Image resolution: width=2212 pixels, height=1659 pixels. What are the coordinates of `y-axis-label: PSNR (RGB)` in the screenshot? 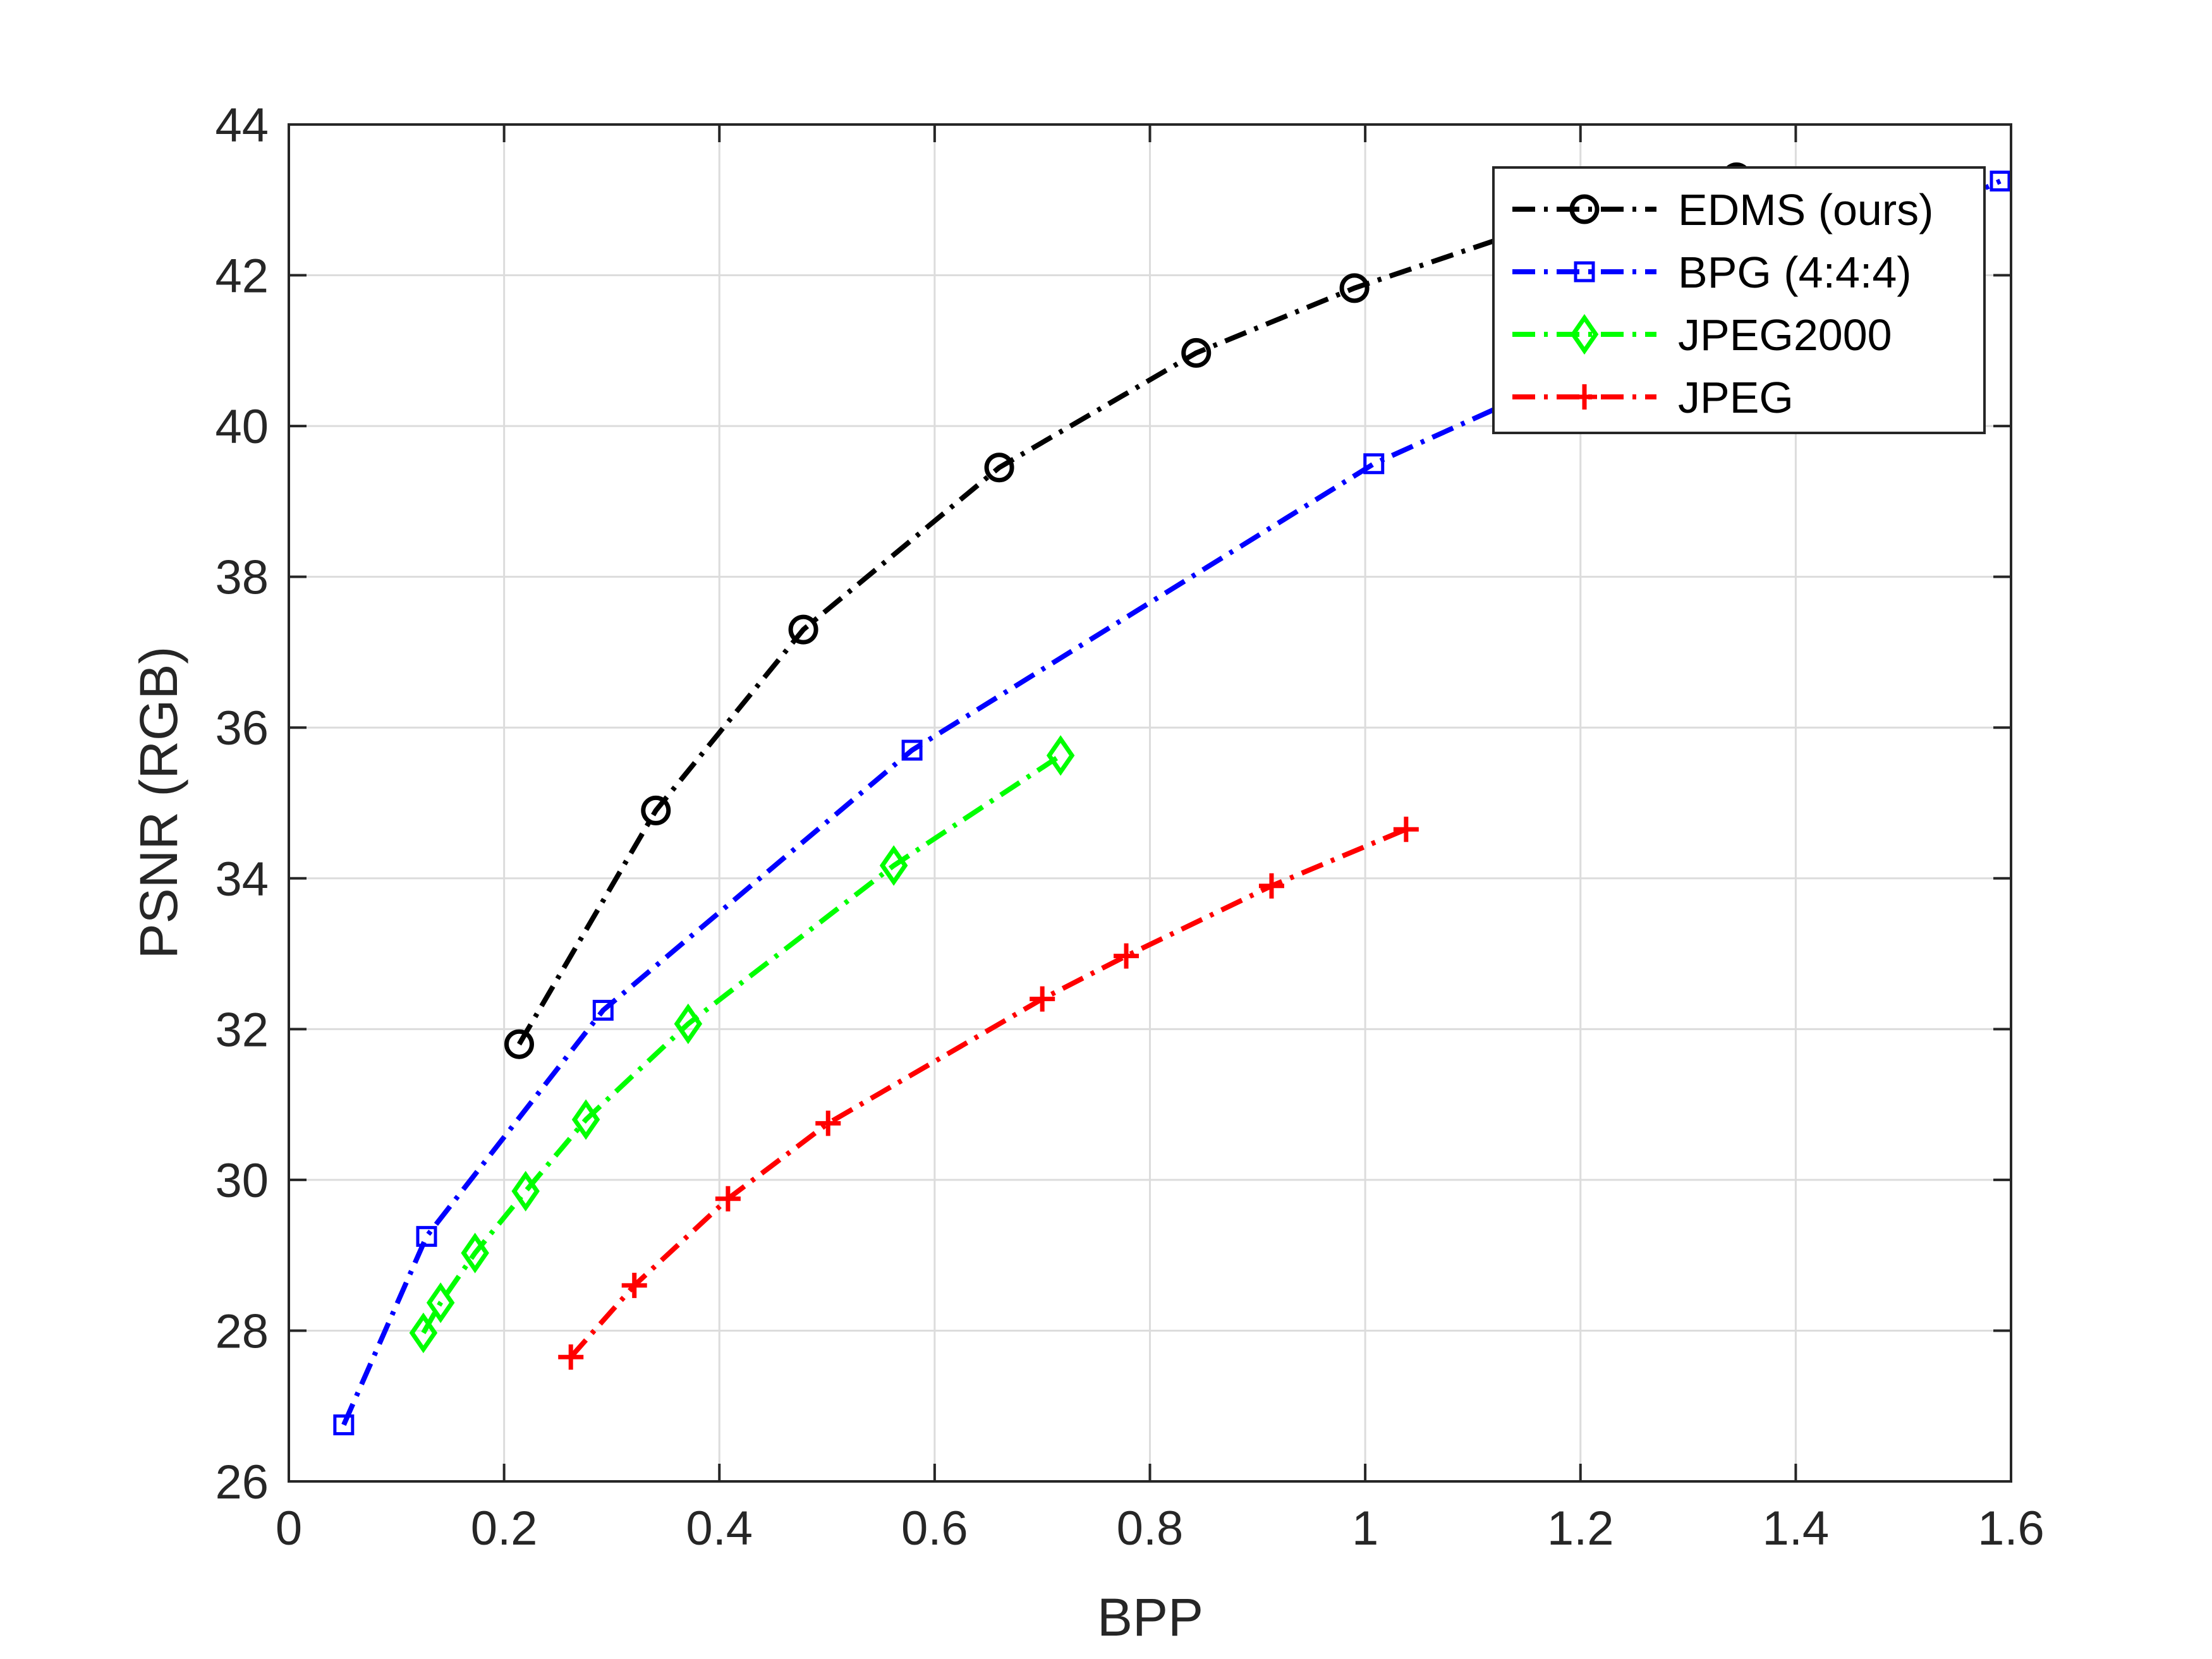 It's located at (158, 803).